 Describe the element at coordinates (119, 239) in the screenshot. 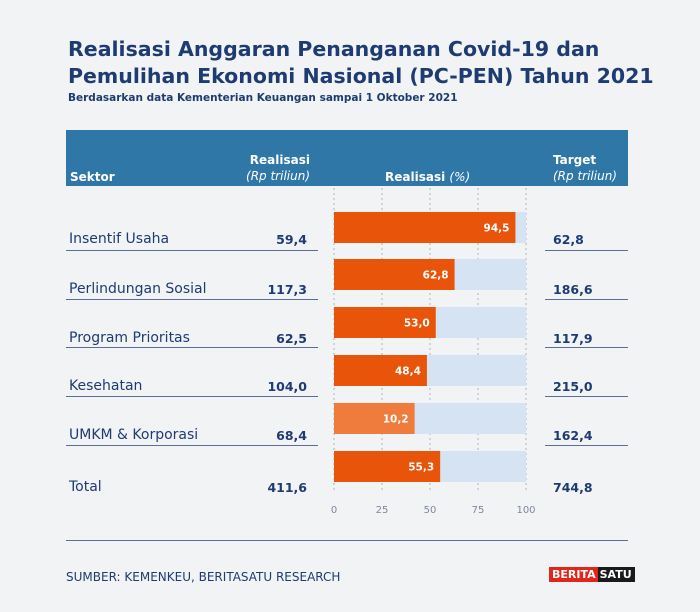

I see `row-sektor-label: Insentif Usaha` at that location.